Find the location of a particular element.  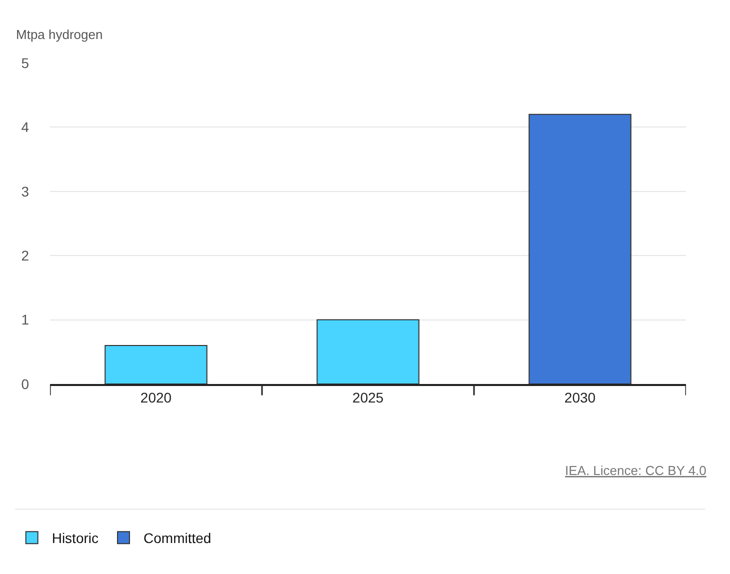

y-tick-label: 0 is located at coordinates (25, 384).